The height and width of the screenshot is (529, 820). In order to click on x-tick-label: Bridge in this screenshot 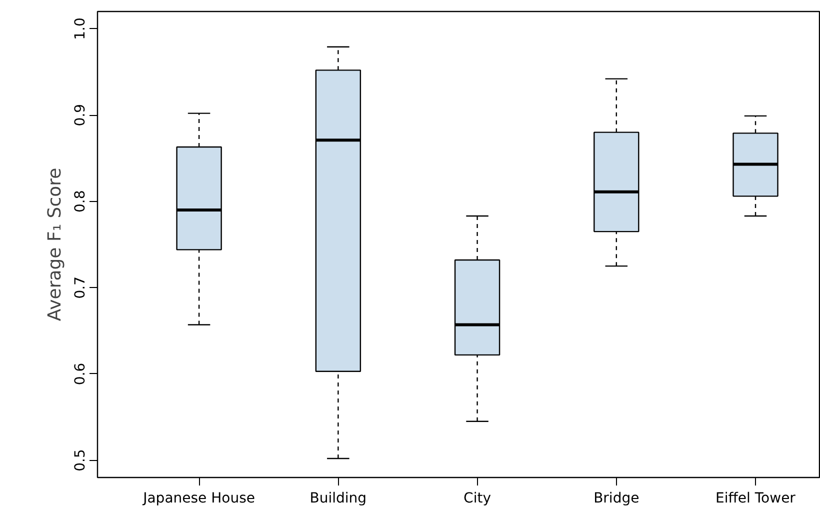, I will do `click(617, 498)`.